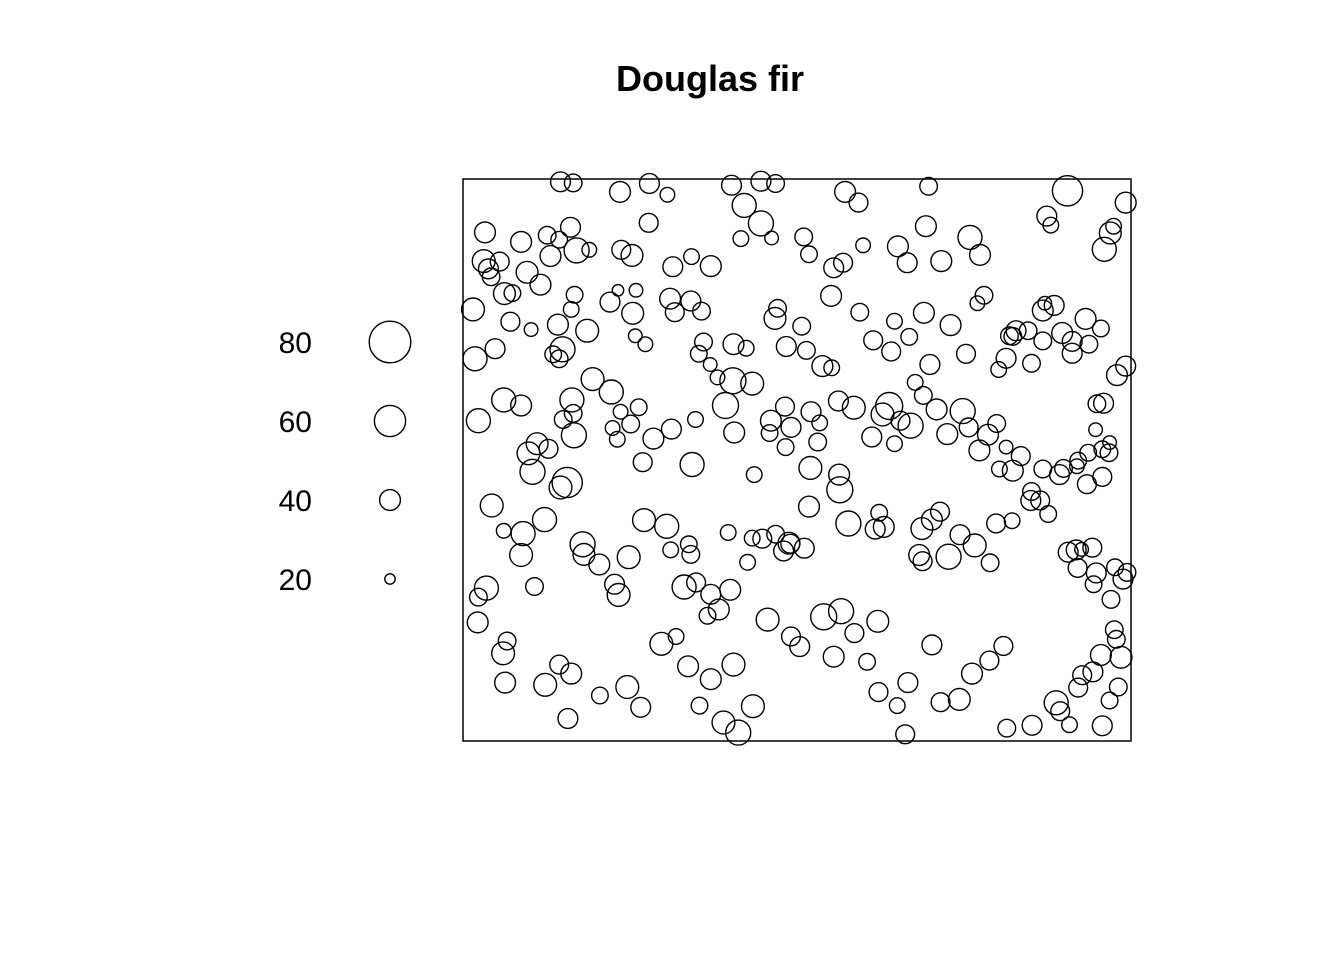  I want to click on legend-circle, so click(390, 500).